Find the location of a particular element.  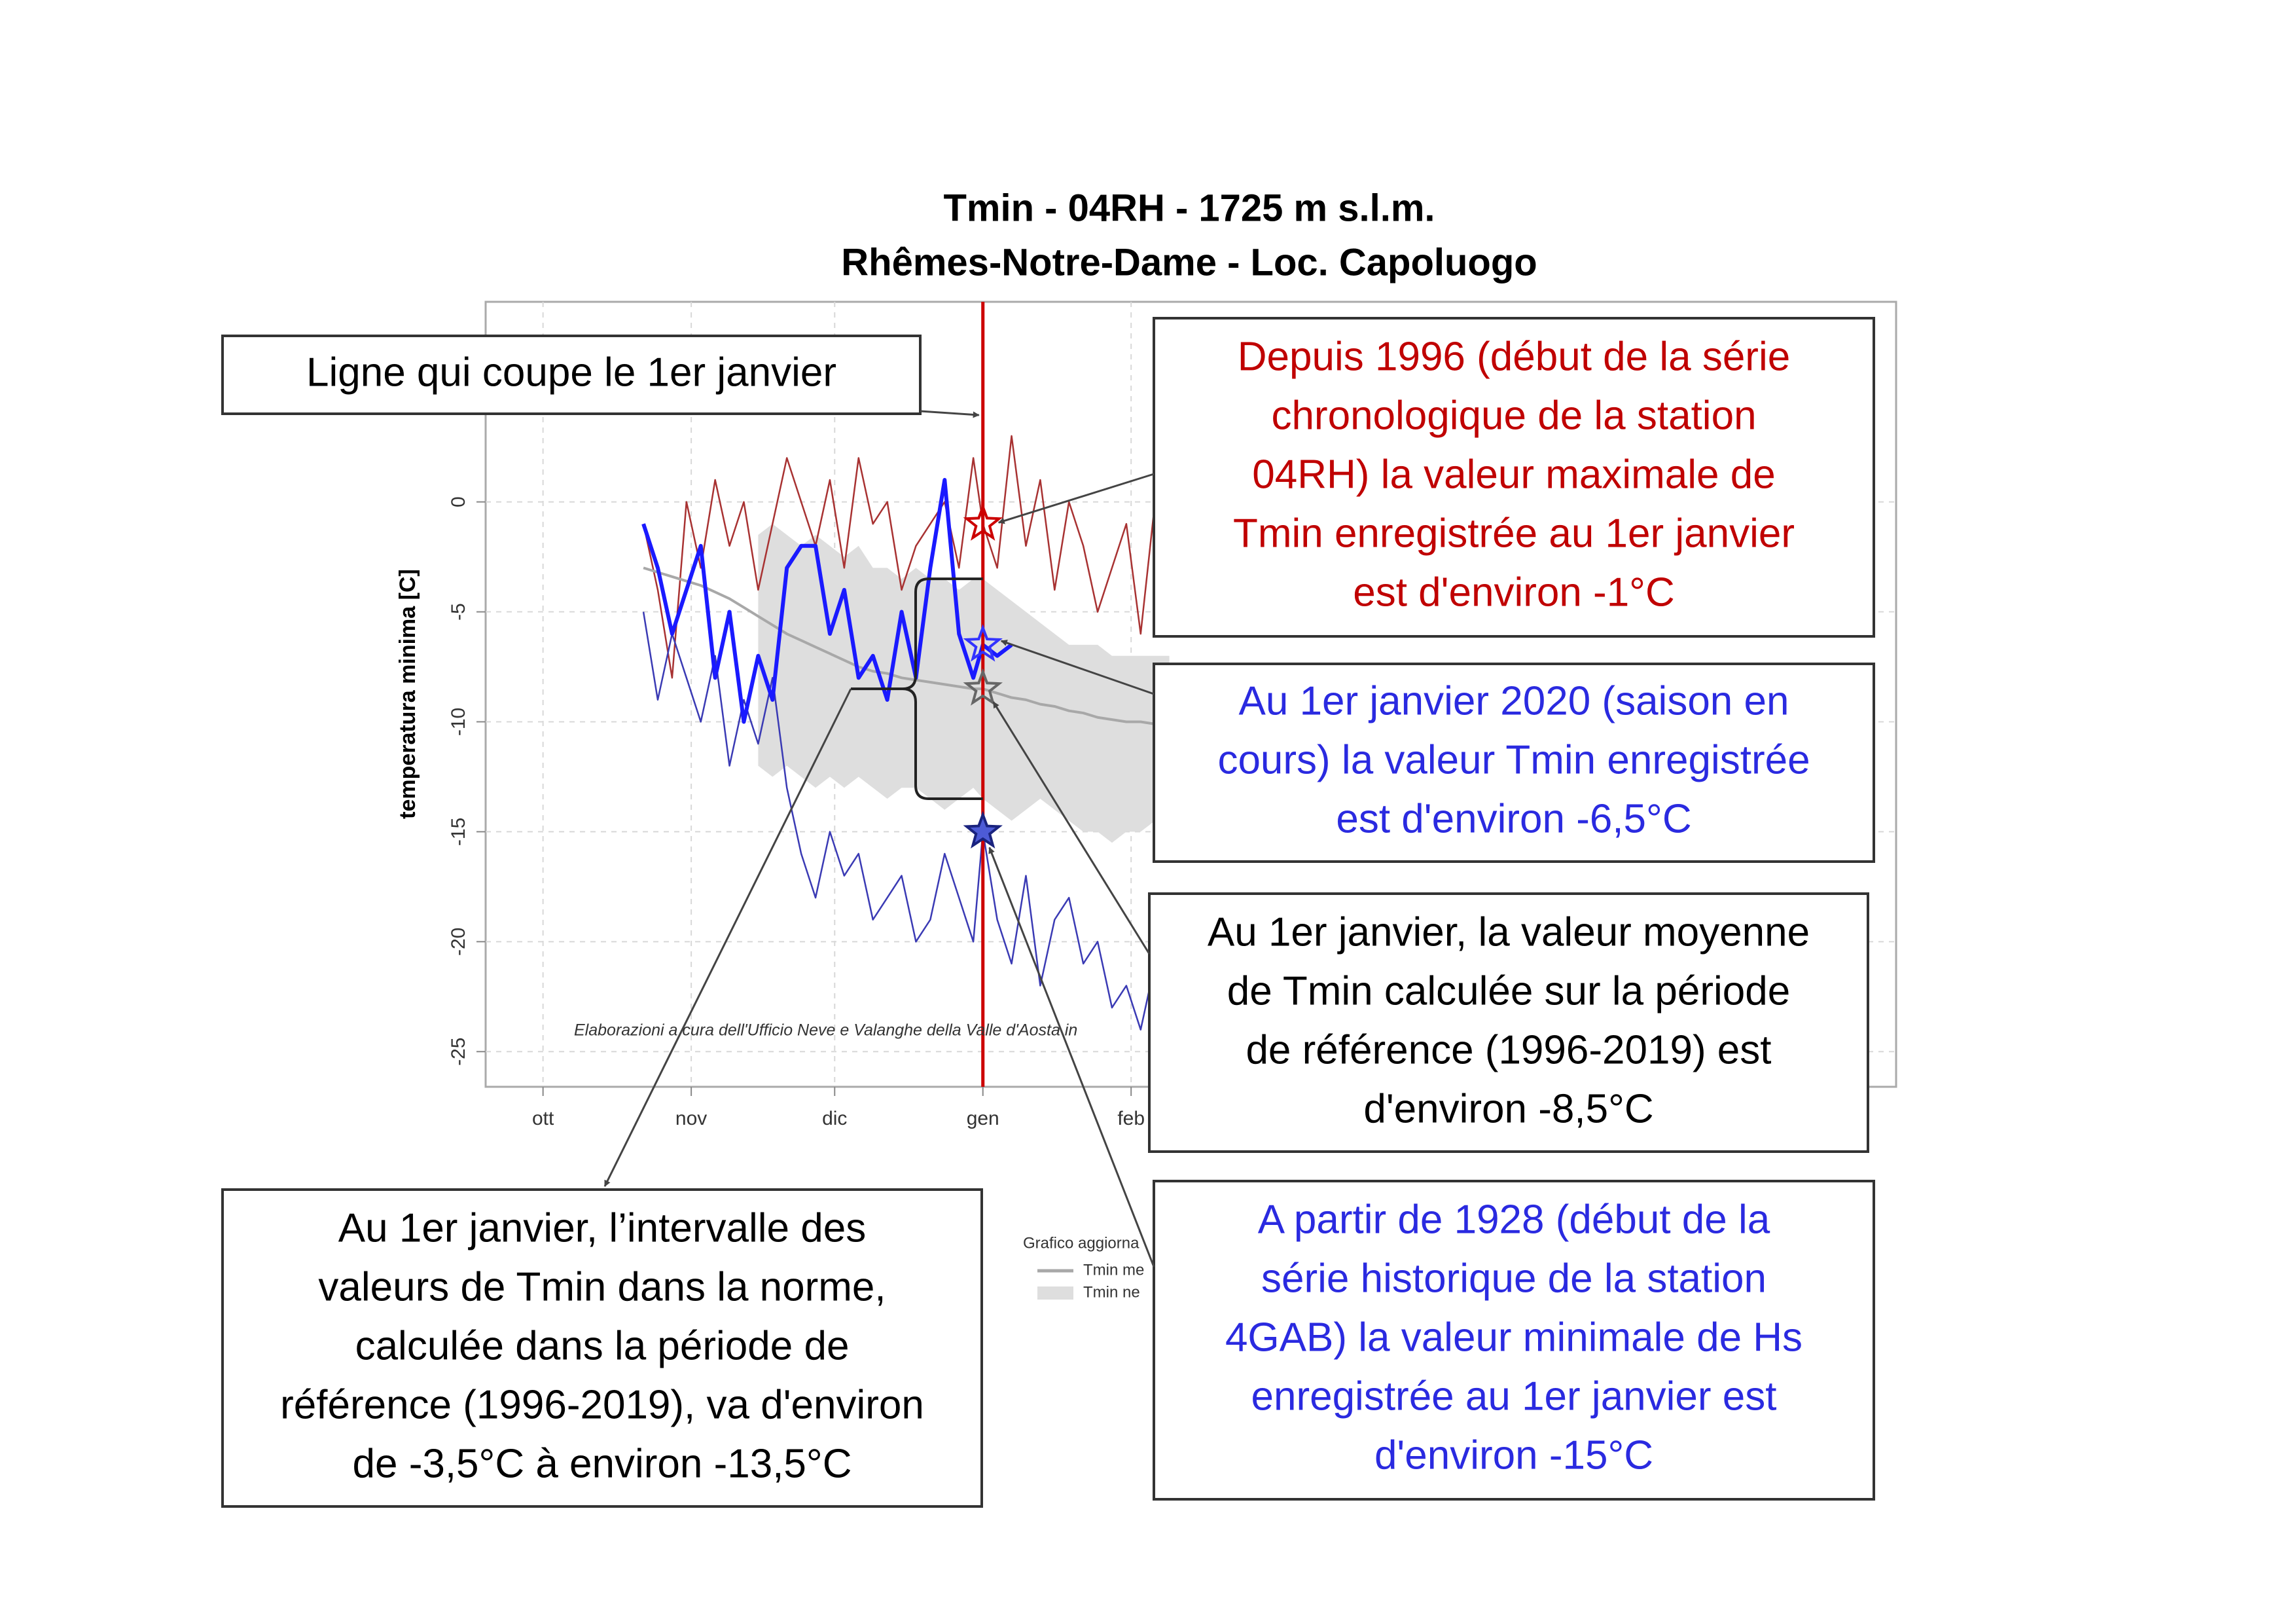

normal-band is located at coordinates (964, 683).